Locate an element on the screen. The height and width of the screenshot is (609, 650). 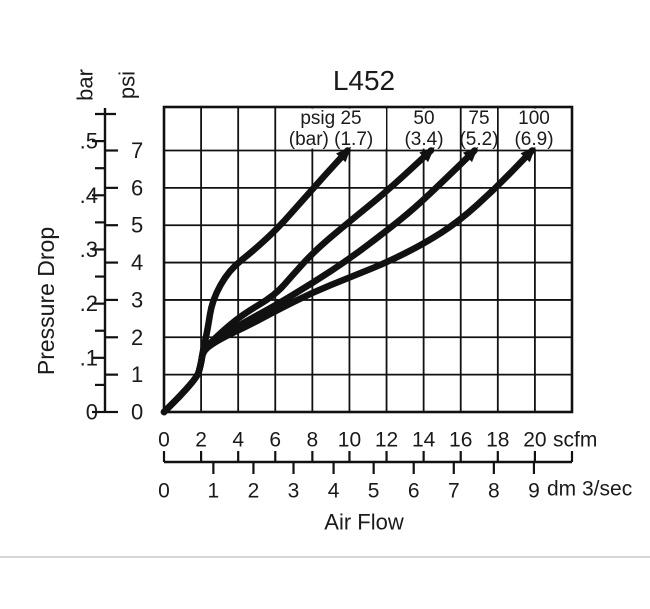
dm3-tick-label-6: 6 is located at coordinates (414, 491).